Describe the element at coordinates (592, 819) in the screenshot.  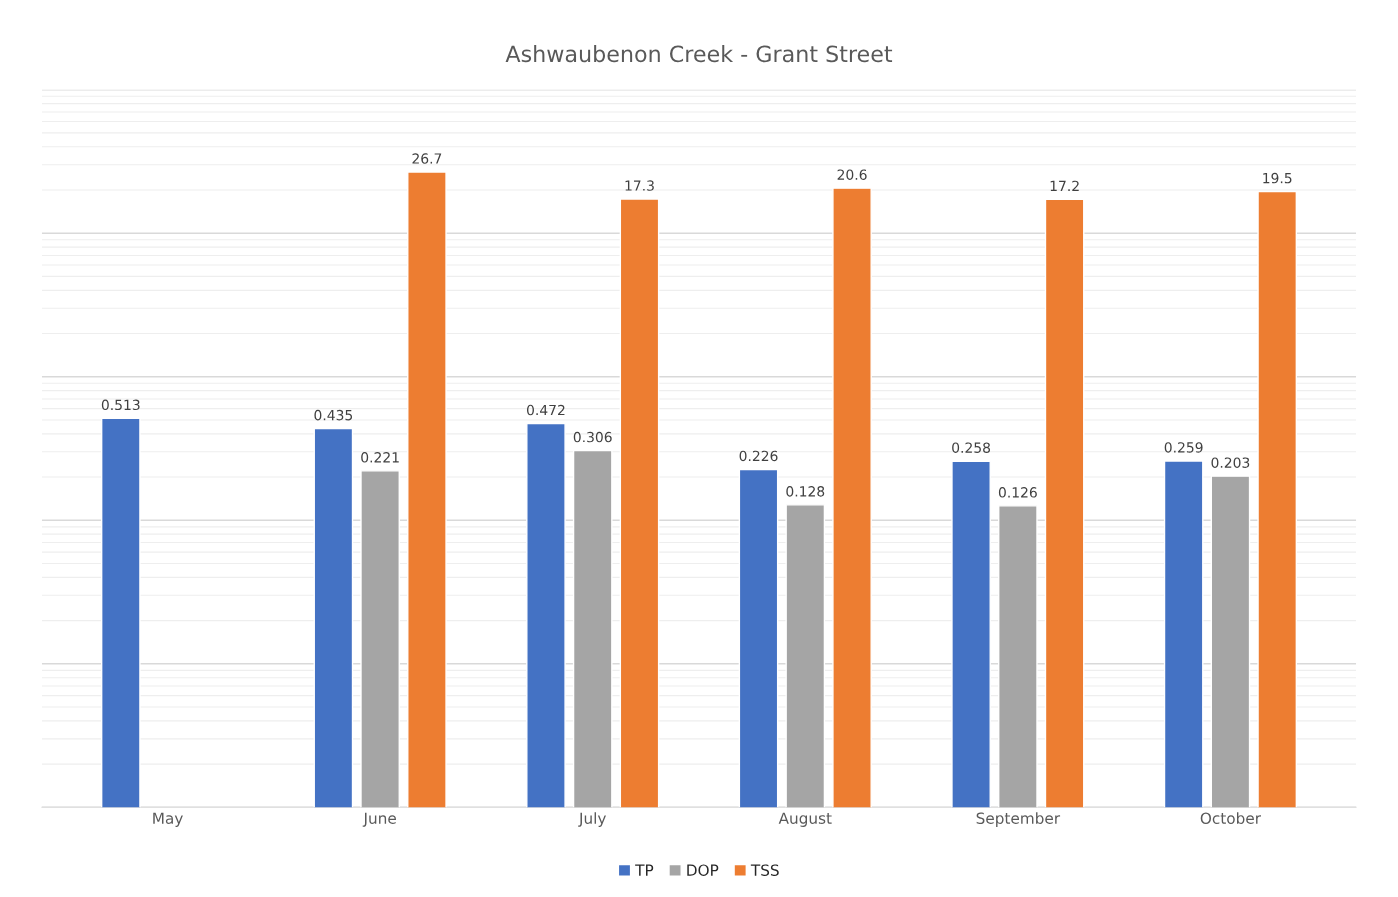
I see `x-tick-label: July` at that location.